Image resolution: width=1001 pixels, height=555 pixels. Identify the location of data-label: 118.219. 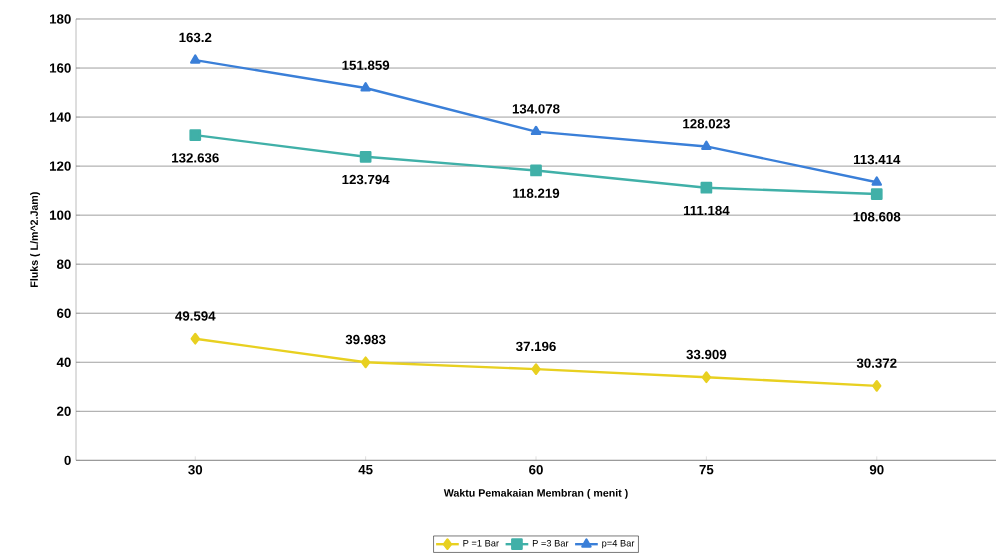
(536, 193).